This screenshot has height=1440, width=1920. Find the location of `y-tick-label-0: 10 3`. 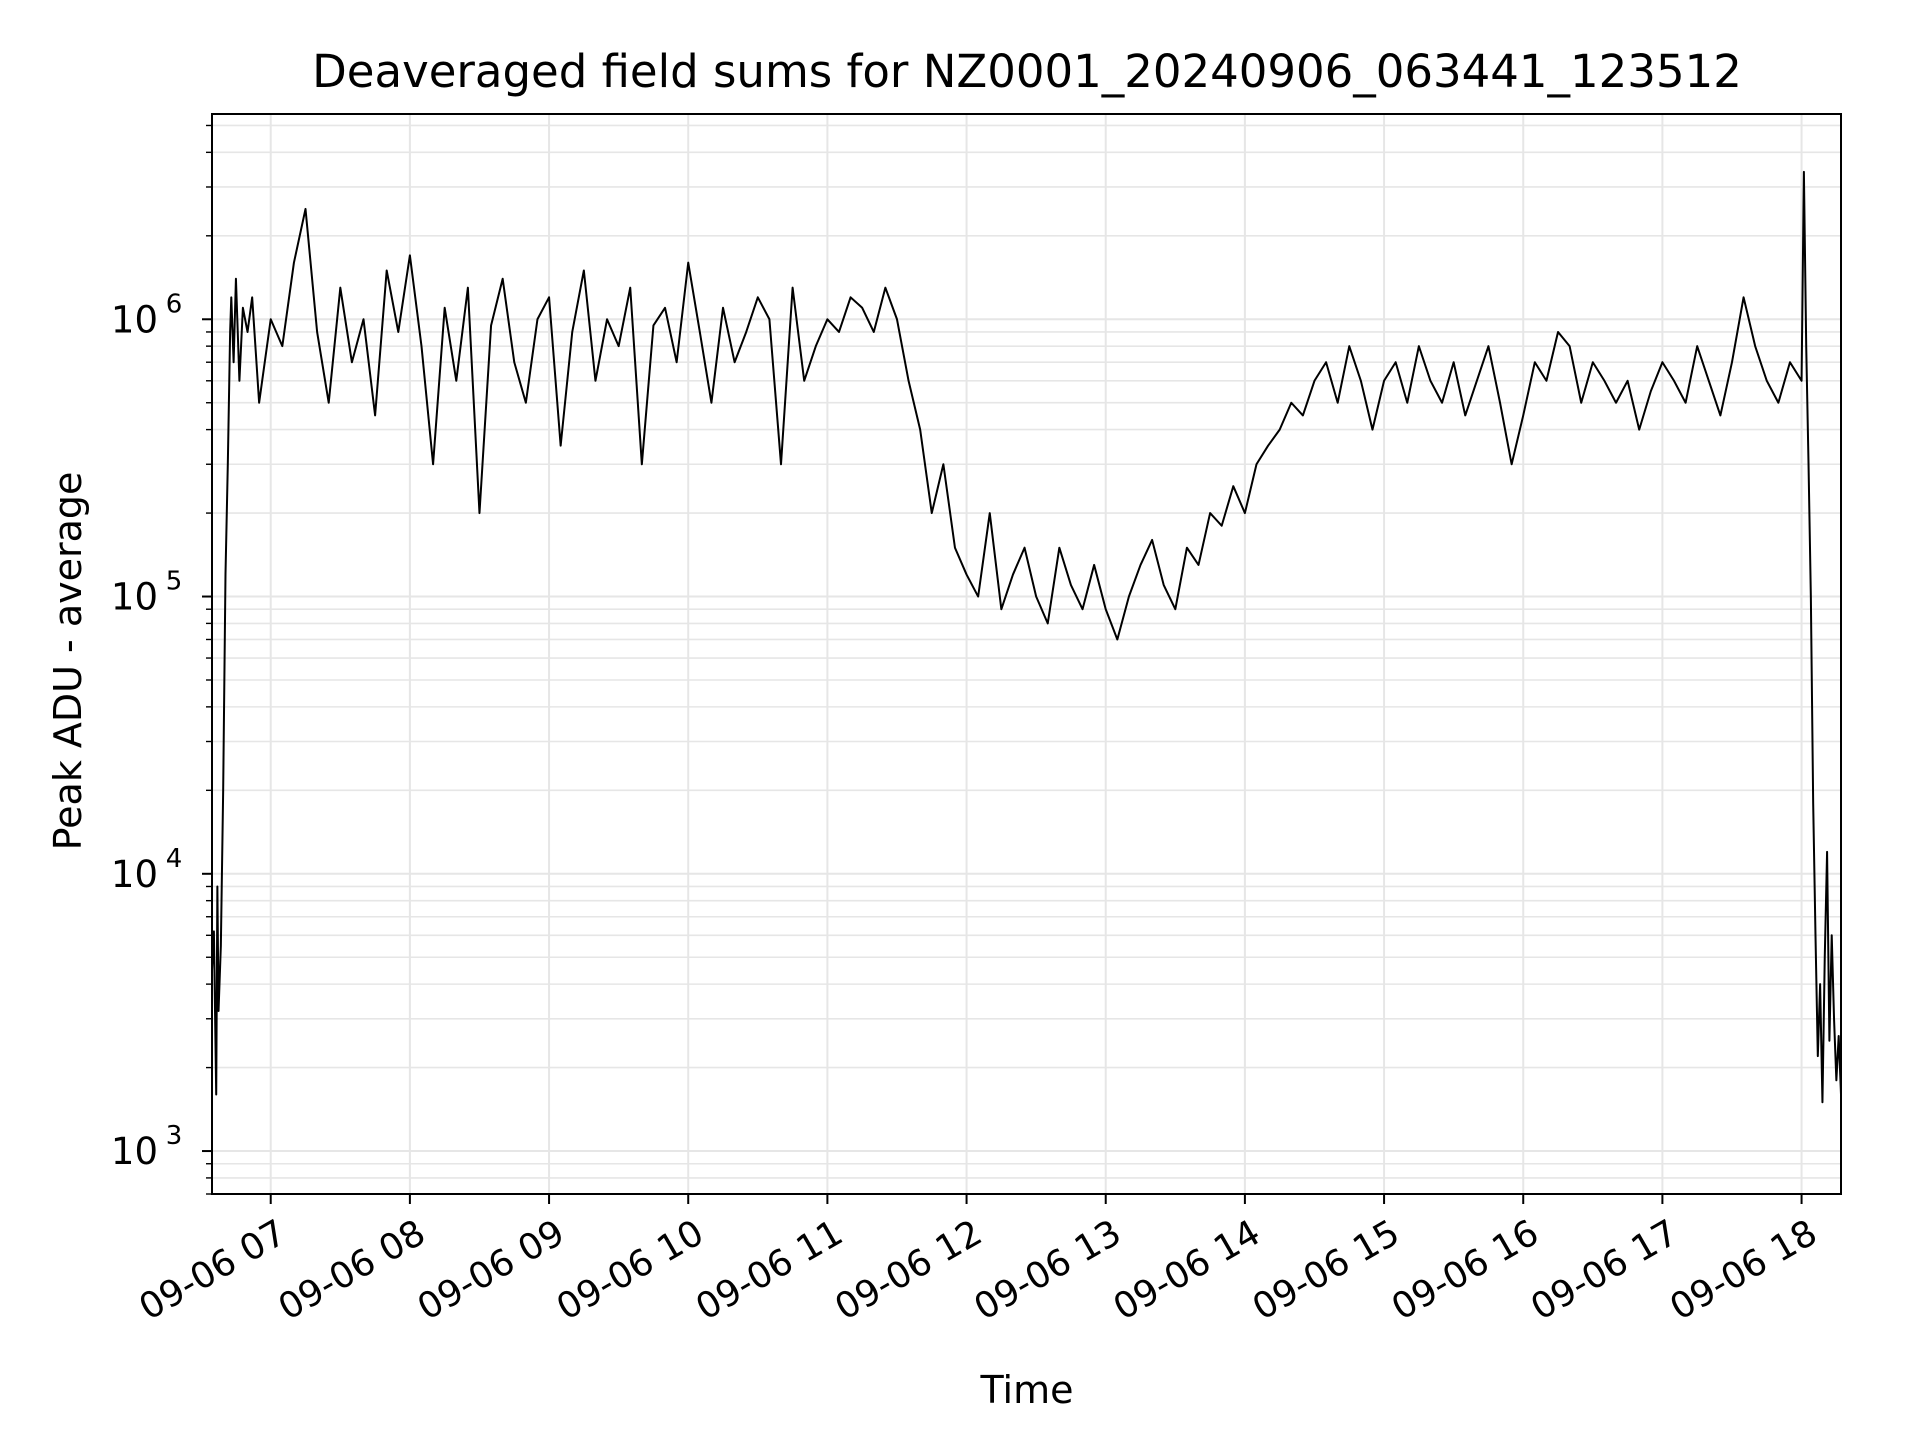

y-tick-label-0: 10 3 is located at coordinates (146, 1147).